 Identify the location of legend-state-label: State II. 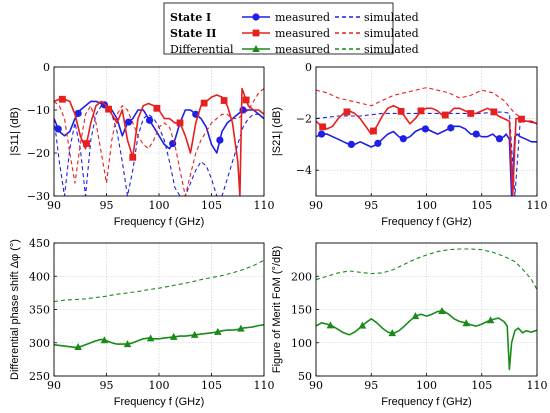
(193, 33).